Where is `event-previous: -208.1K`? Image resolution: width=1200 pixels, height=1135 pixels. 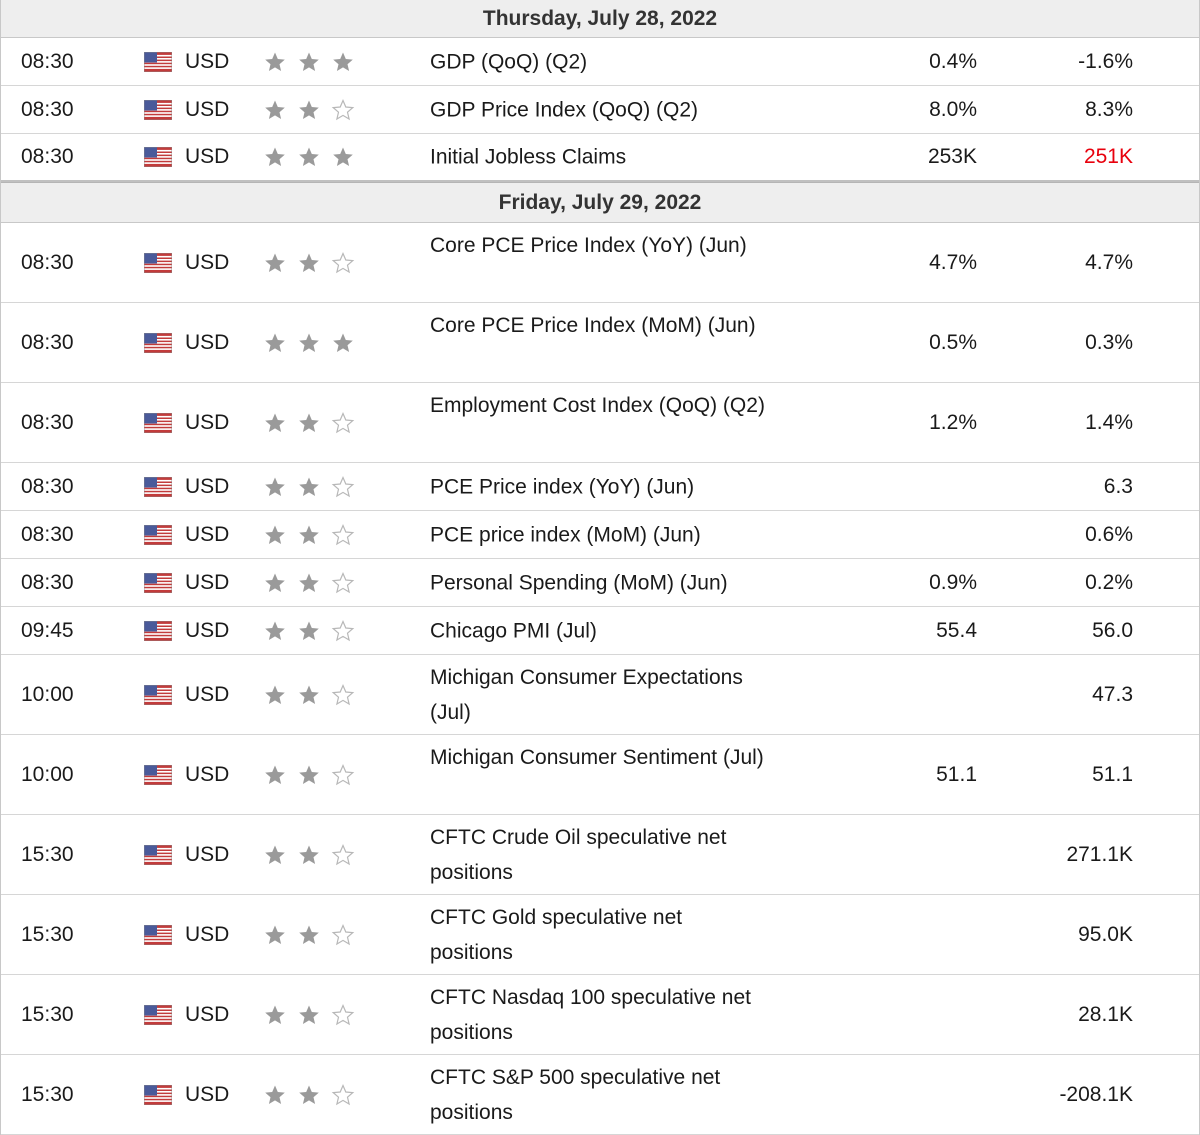 event-previous: -208.1K is located at coordinates (1096, 1094).